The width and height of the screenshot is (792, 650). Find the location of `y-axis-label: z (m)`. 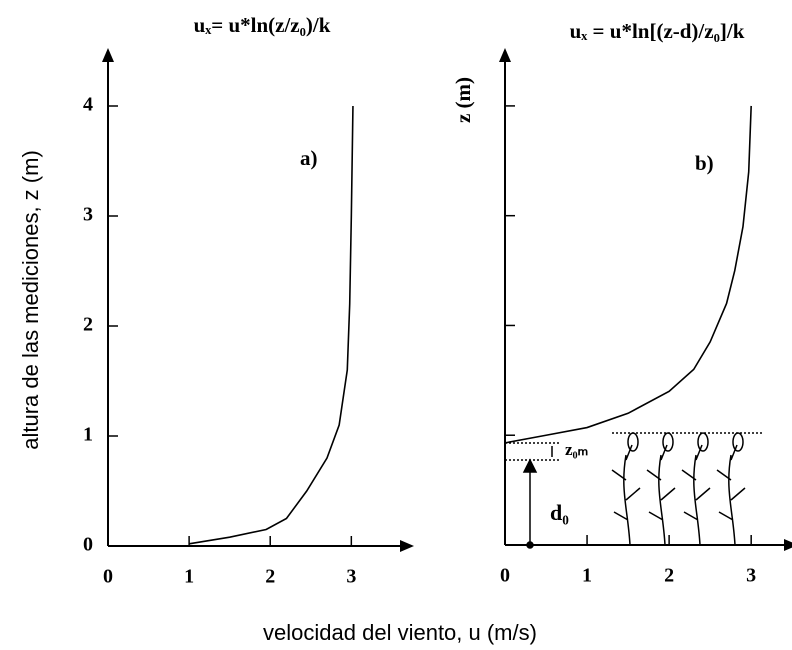

y-axis-label: z (m) is located at coordinates (463, 100).